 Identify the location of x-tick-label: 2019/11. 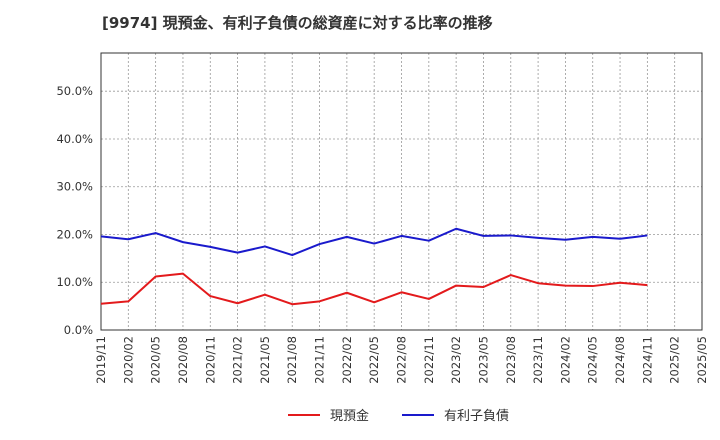
(101, 360).